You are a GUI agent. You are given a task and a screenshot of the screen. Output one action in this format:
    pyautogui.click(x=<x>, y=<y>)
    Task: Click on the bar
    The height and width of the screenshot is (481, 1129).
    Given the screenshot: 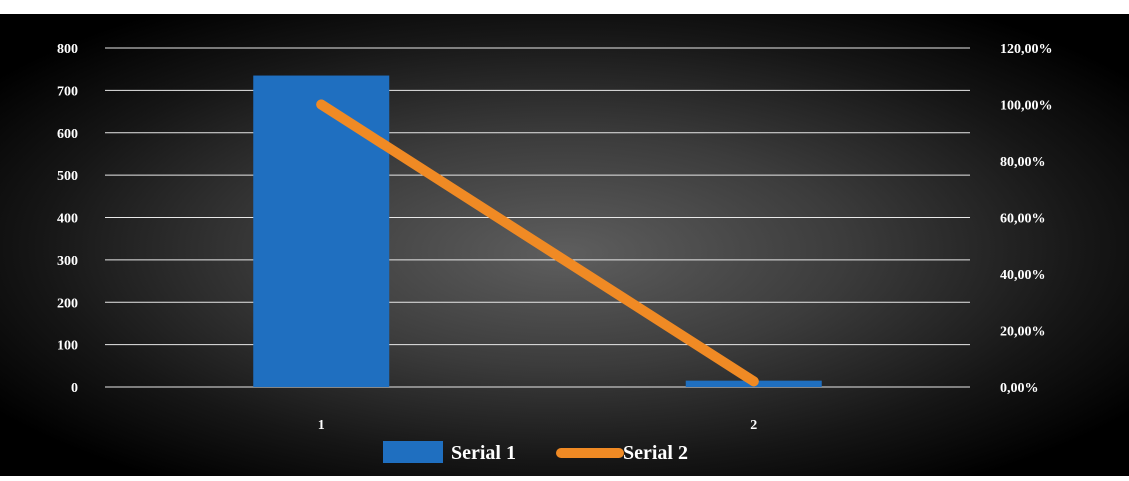 What is the action you would take?
    pyautogui.click(x=321, y=231)
    